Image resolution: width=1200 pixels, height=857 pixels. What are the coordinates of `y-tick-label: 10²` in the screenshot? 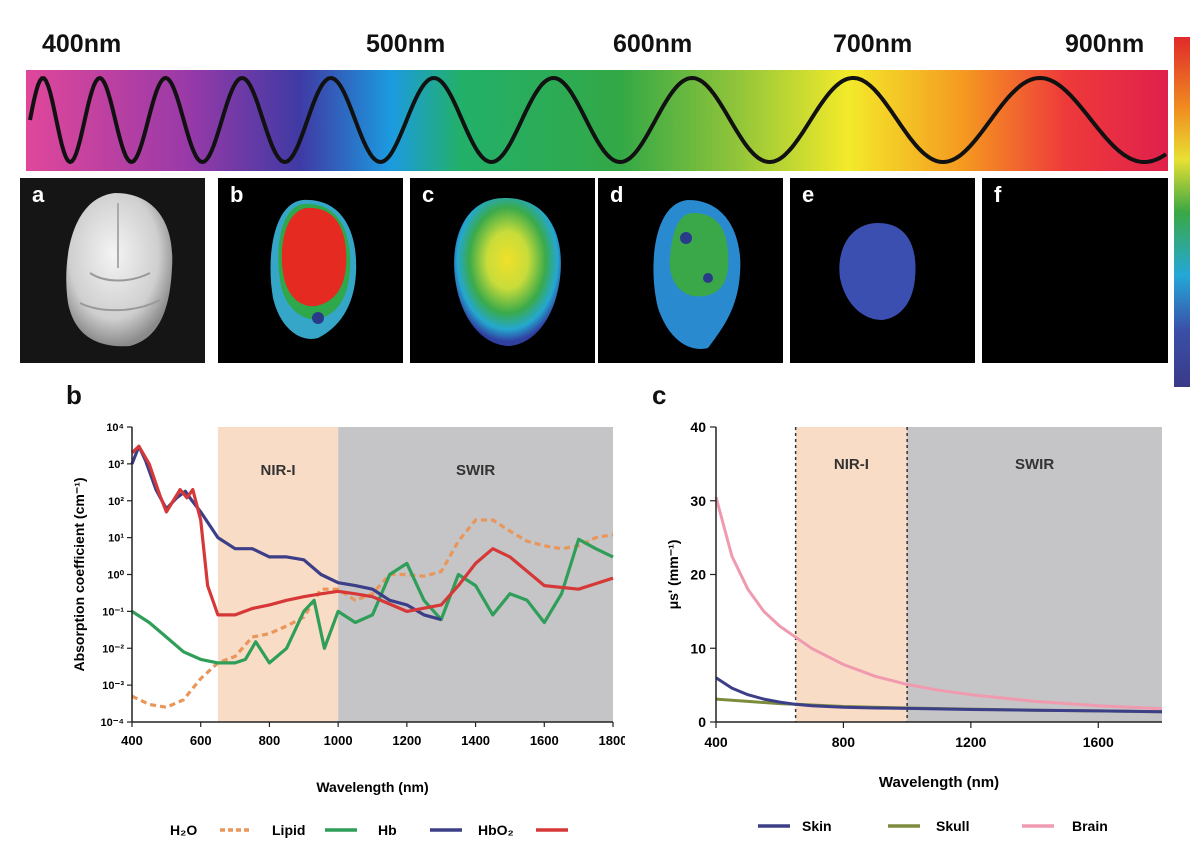 It's located at (116, 502).